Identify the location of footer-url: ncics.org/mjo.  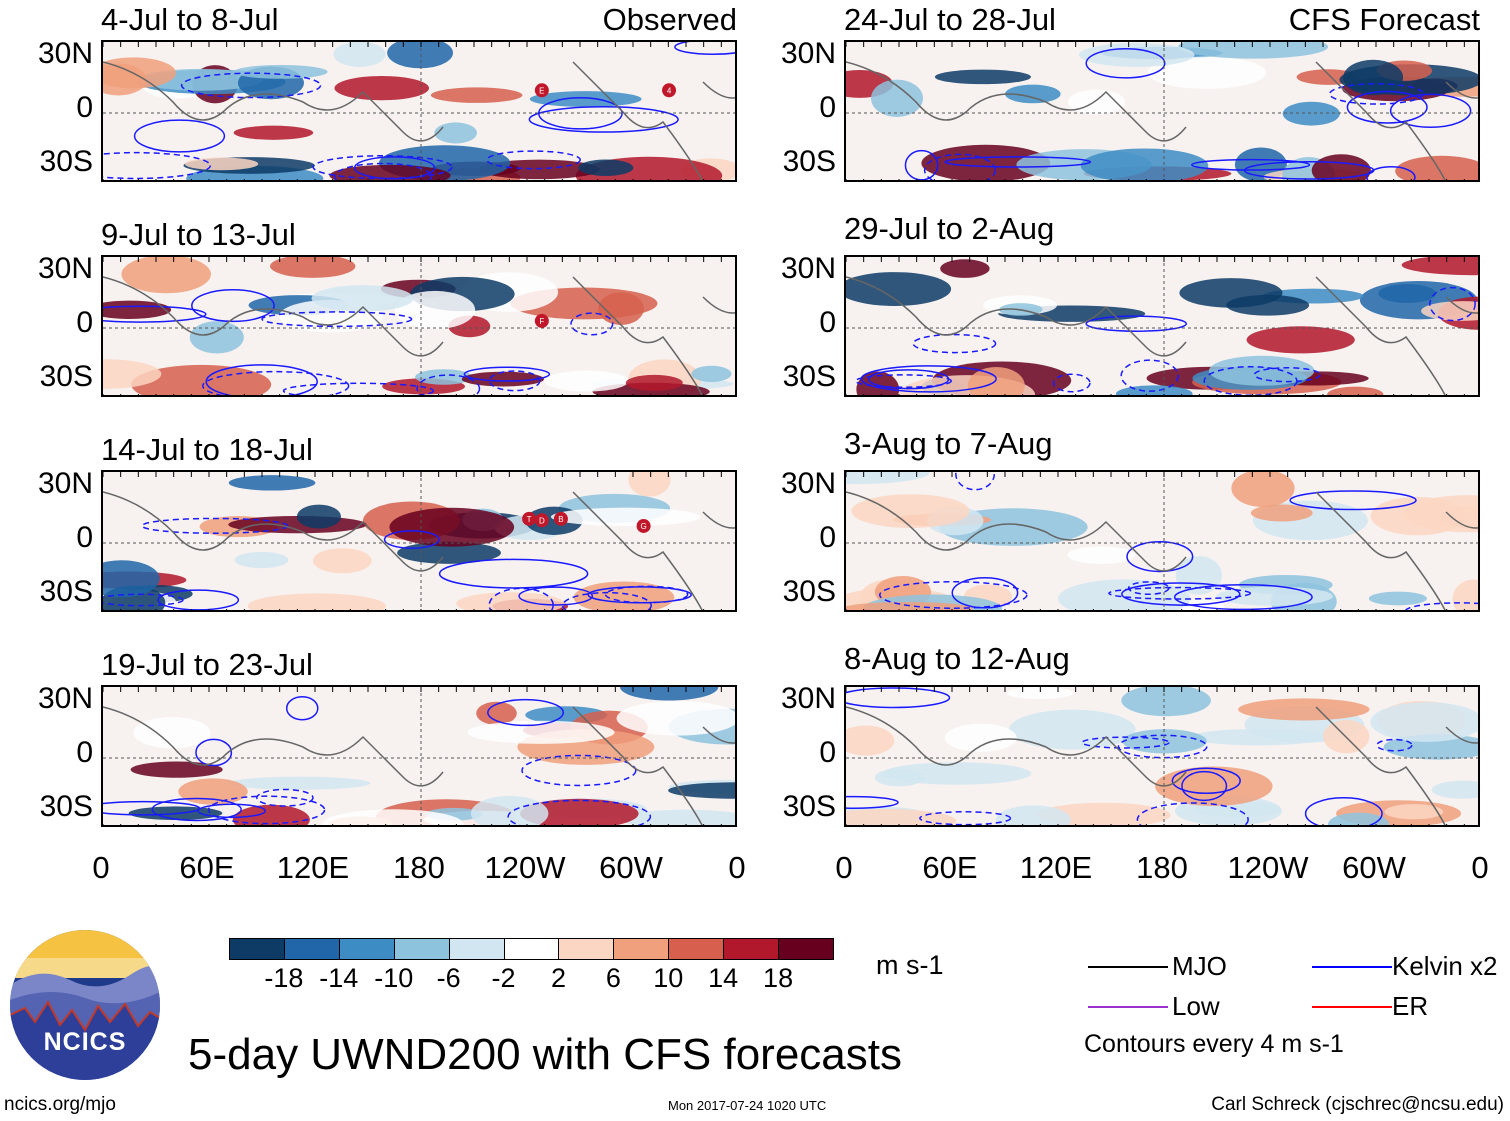
(60, 1104).